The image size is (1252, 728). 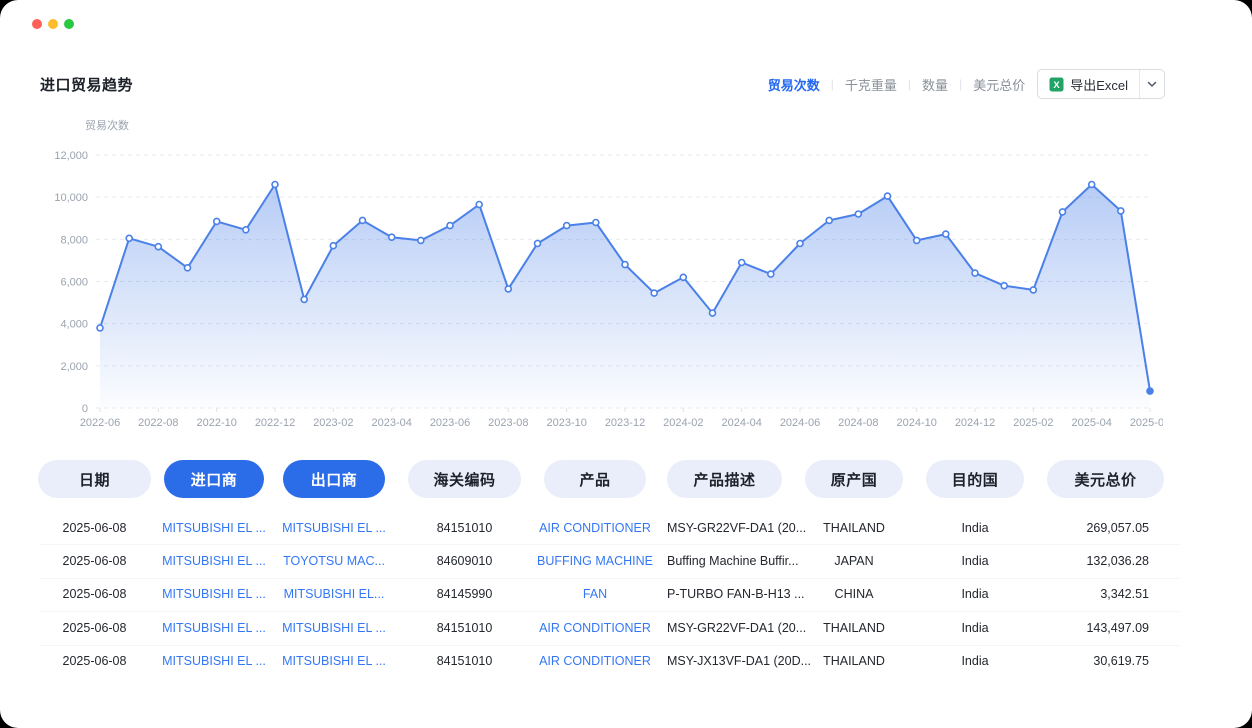 I want to click on svg-text: 2,000, so click(x=74, y=367).